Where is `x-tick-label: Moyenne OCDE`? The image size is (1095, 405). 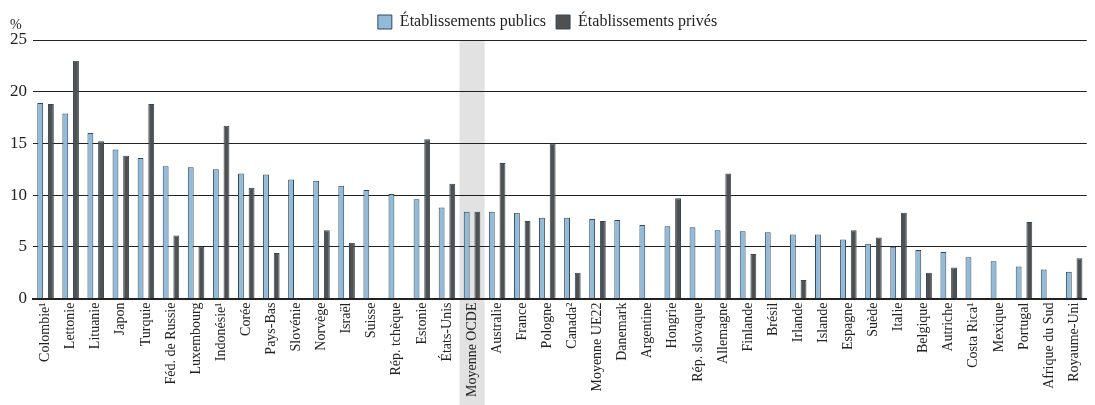 x-tick-label: Moyenne OCDE is located at coordinates (471, 350).